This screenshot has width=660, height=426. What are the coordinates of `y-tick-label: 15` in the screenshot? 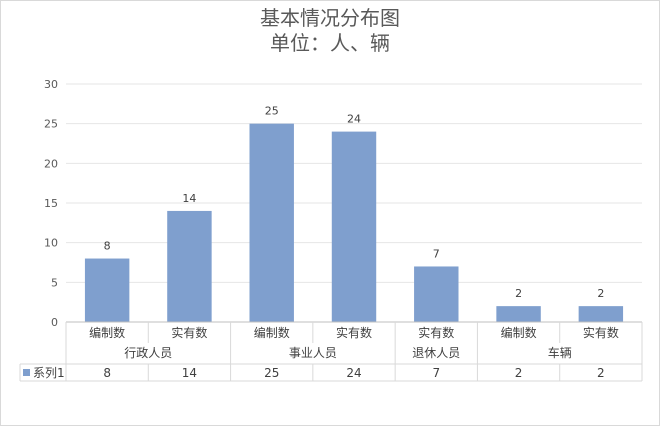 It's located at (51, 203).